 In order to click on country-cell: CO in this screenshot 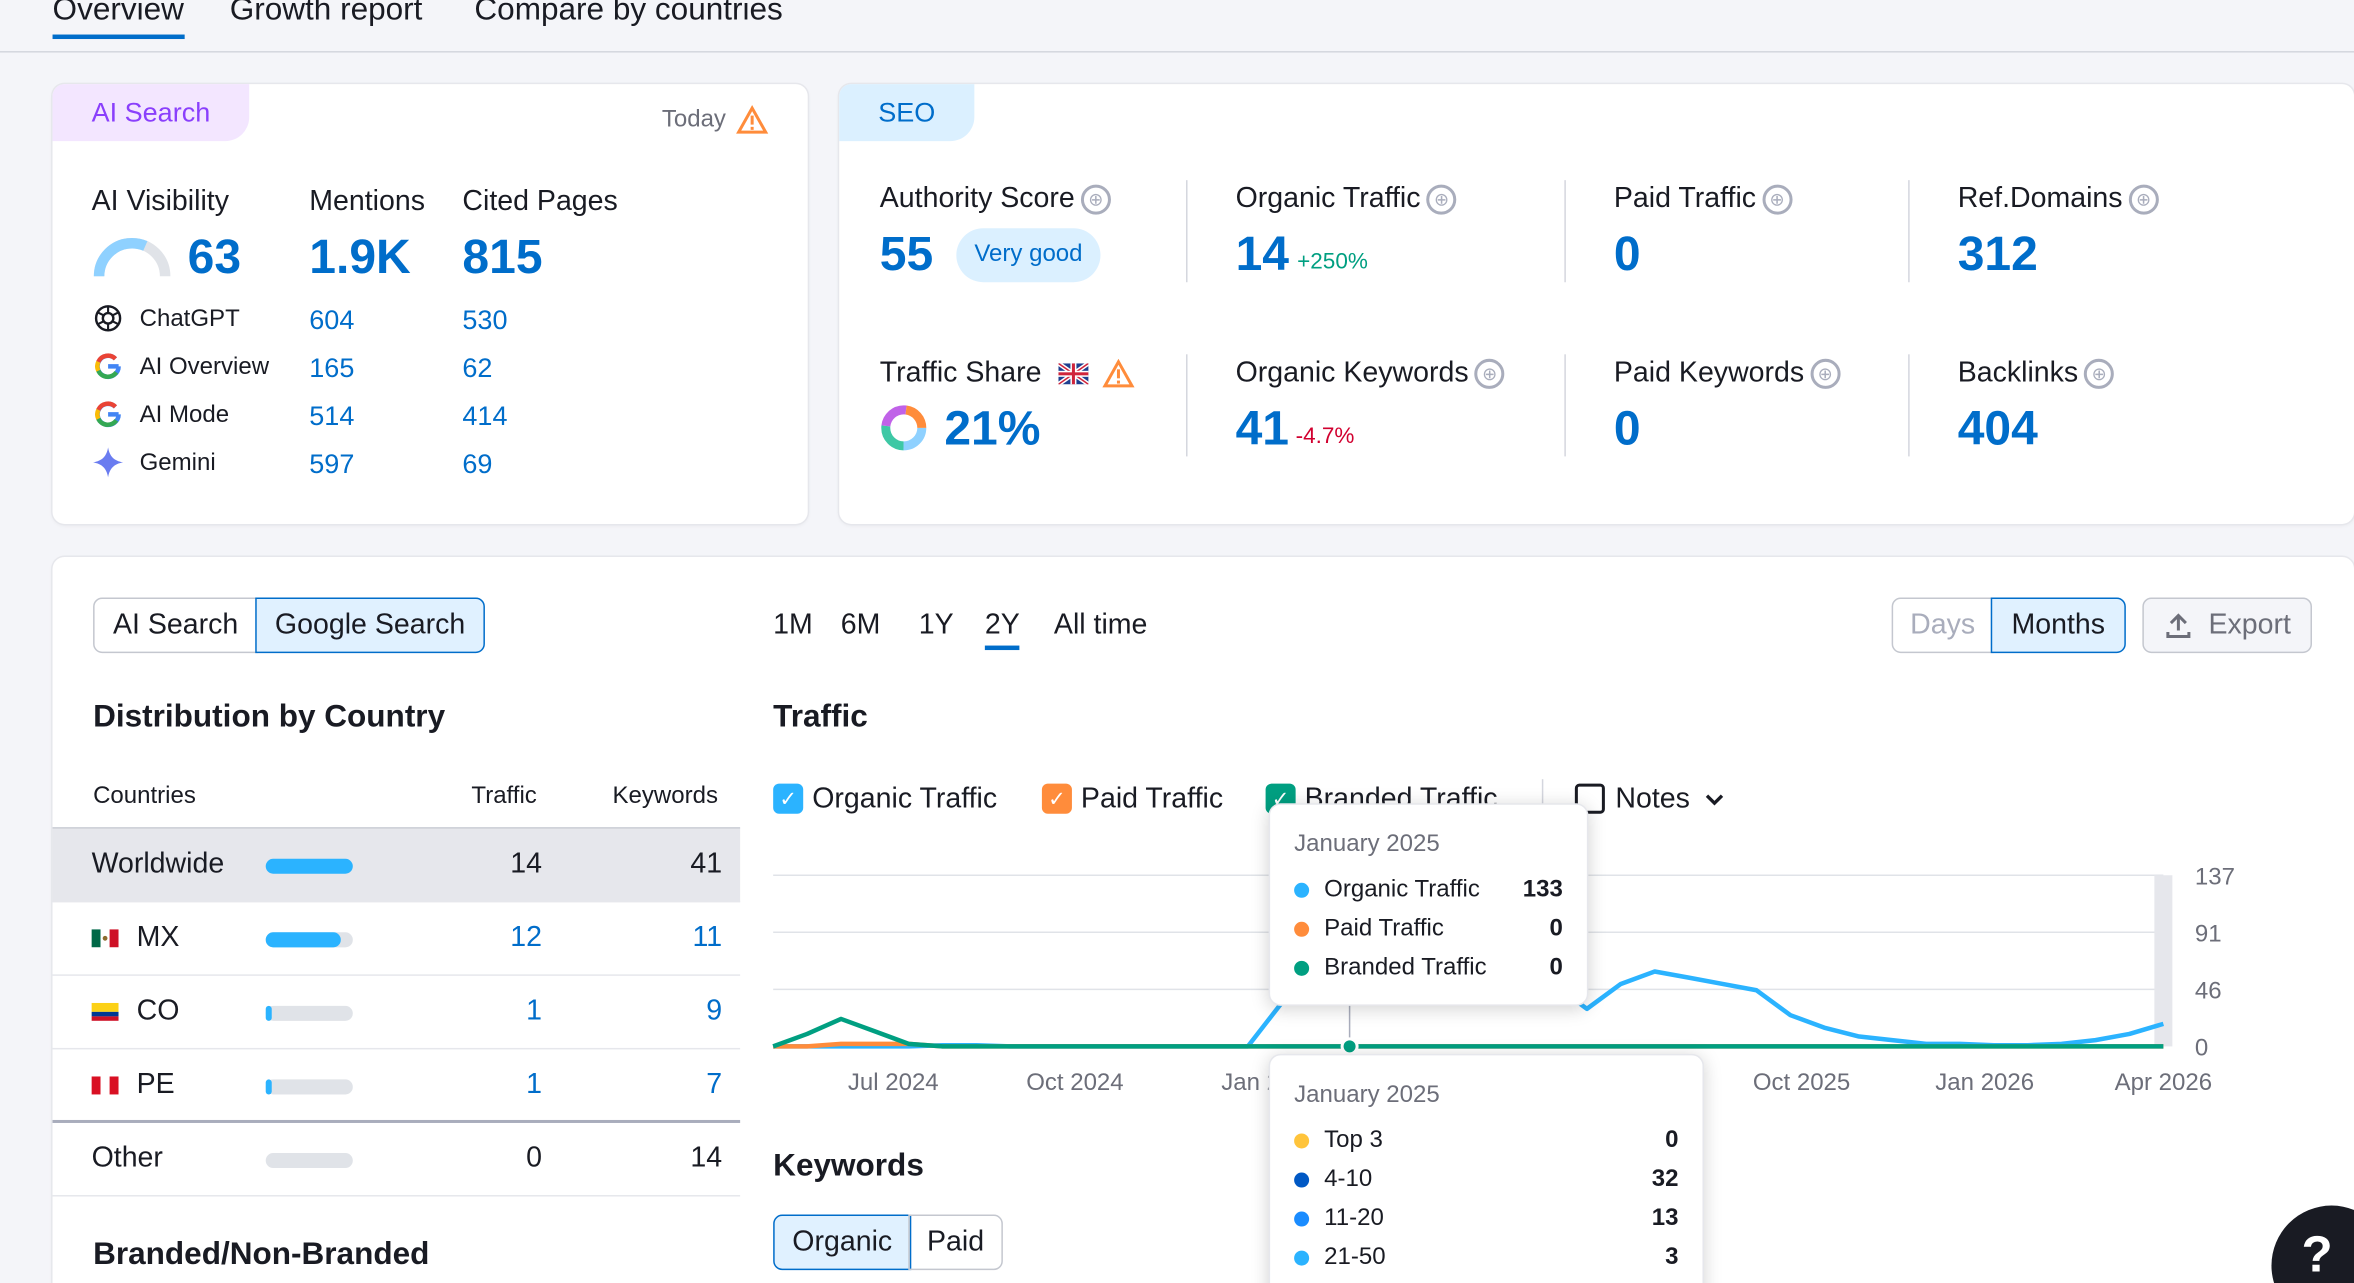, I will do `click(135, 1011)`.